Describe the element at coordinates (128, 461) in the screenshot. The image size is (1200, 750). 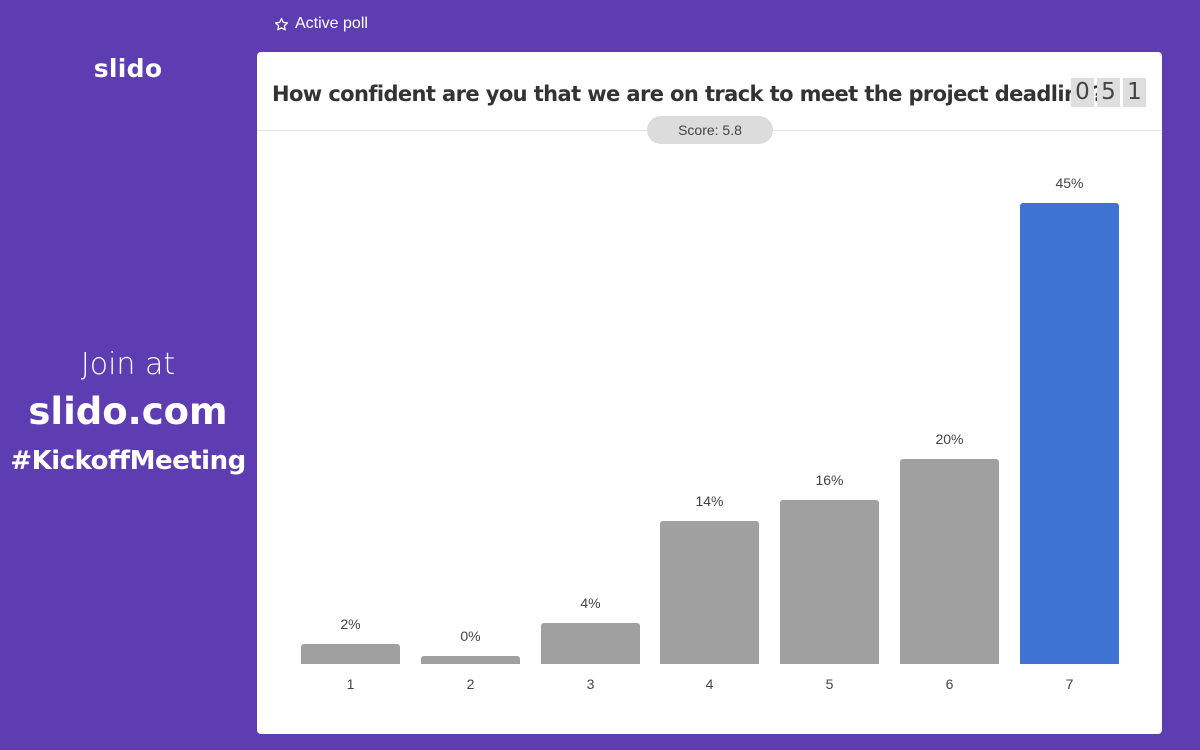
I see `event-code: #KickoffMeeting` at that location.